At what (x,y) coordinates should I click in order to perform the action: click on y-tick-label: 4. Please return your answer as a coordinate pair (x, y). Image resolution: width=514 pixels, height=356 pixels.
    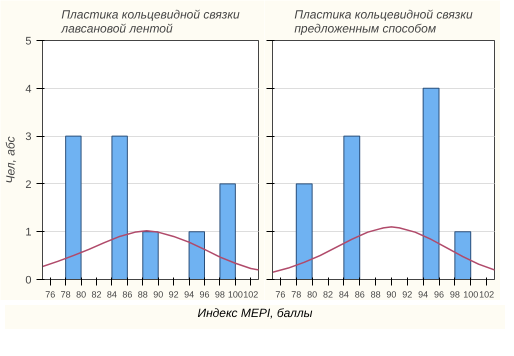
    Looking at the image, I should click on (28, 89).